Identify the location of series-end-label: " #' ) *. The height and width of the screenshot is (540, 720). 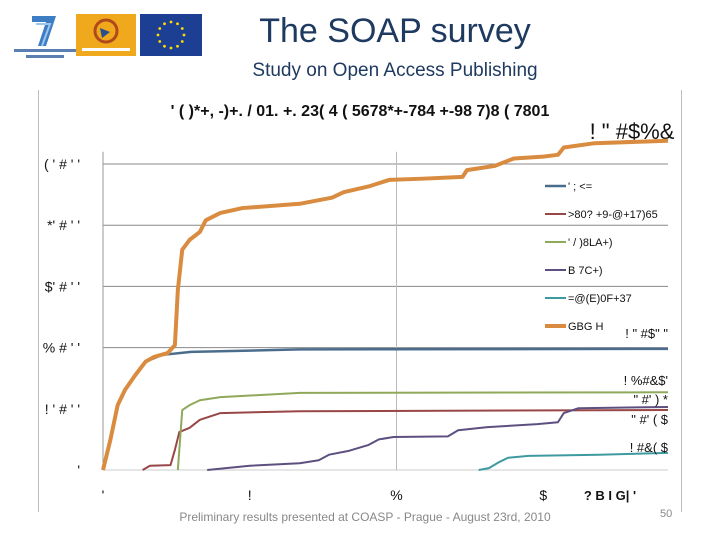
(650, 399).